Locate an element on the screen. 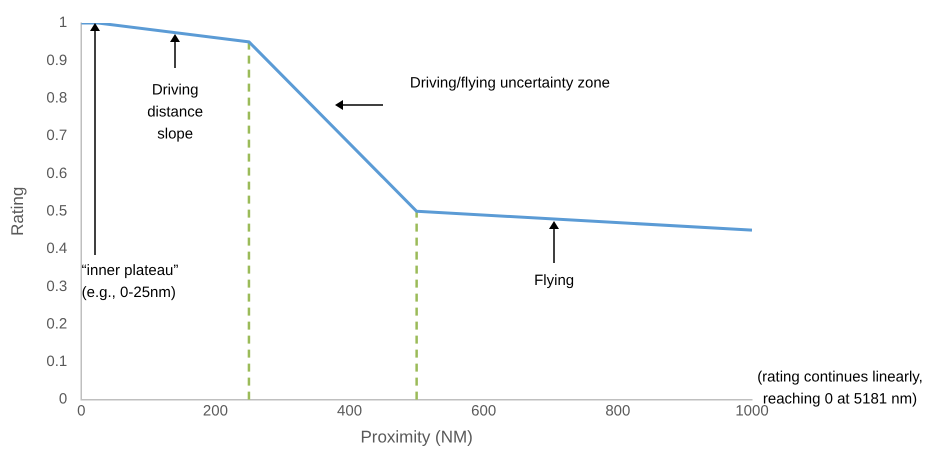 The width and height of the screenshot is (940, 456). y-tick-label: 0.6 is located at coordinates (57, 173).